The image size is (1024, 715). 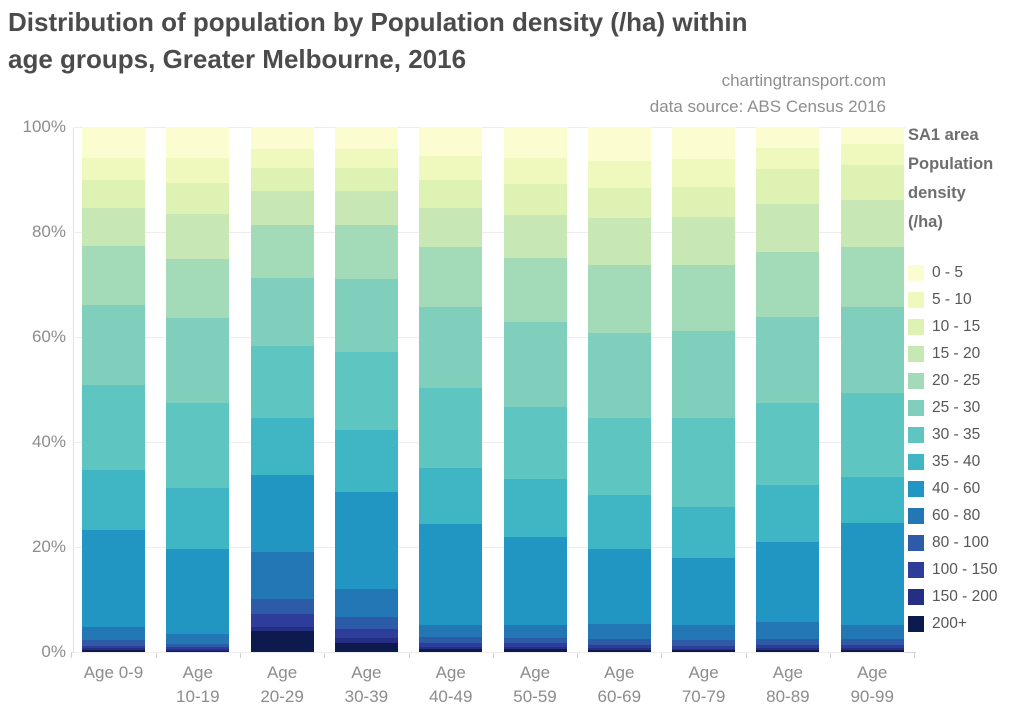 I want to click on legend-item-100-150: 100 - 150, so click(x=964, y=569).